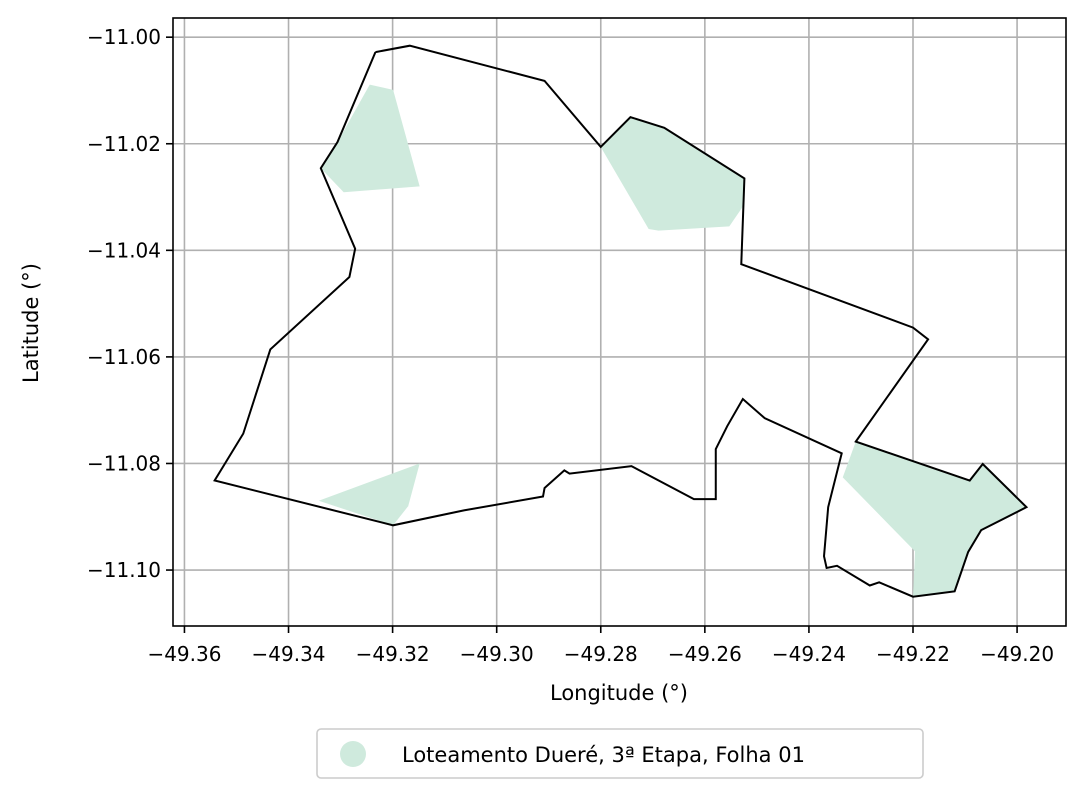  What do you see at coordinates (619, 693) in the screenshot?
I see `x-axis-label: Longitude (°)` at bounding box center [619, 693].